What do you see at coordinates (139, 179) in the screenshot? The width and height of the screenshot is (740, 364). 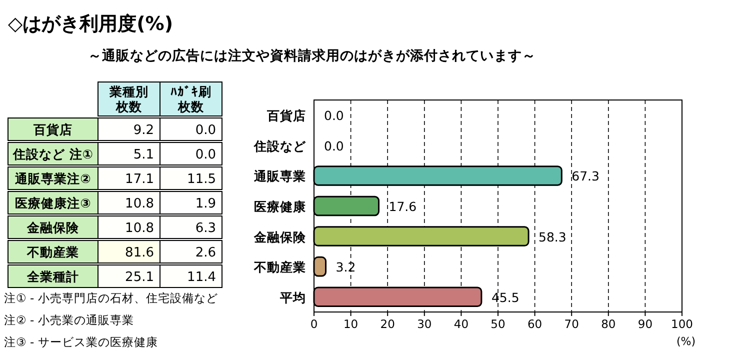 I see `data-label: 17.1` at bounding box center [139, 179].